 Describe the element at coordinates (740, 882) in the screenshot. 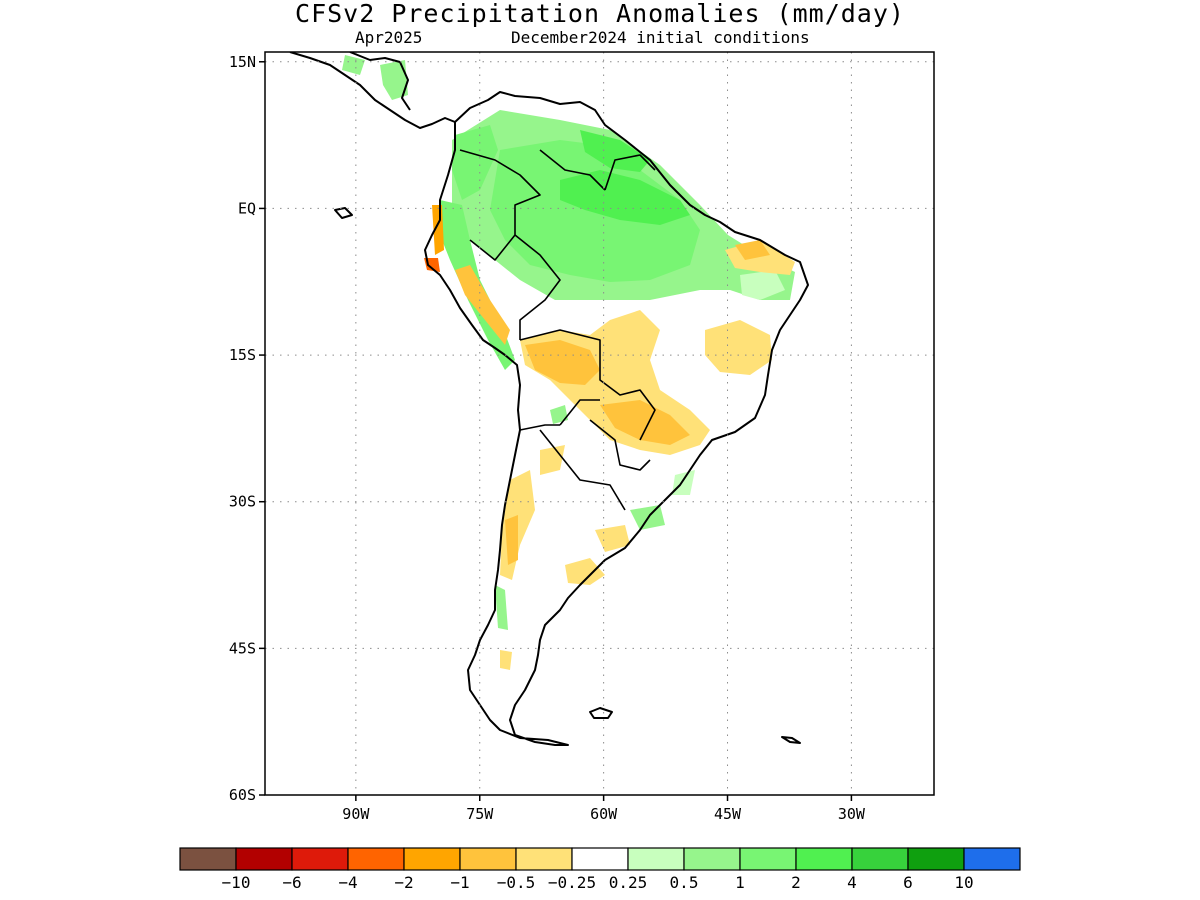

I see `colorbar-label: 1` at that location.